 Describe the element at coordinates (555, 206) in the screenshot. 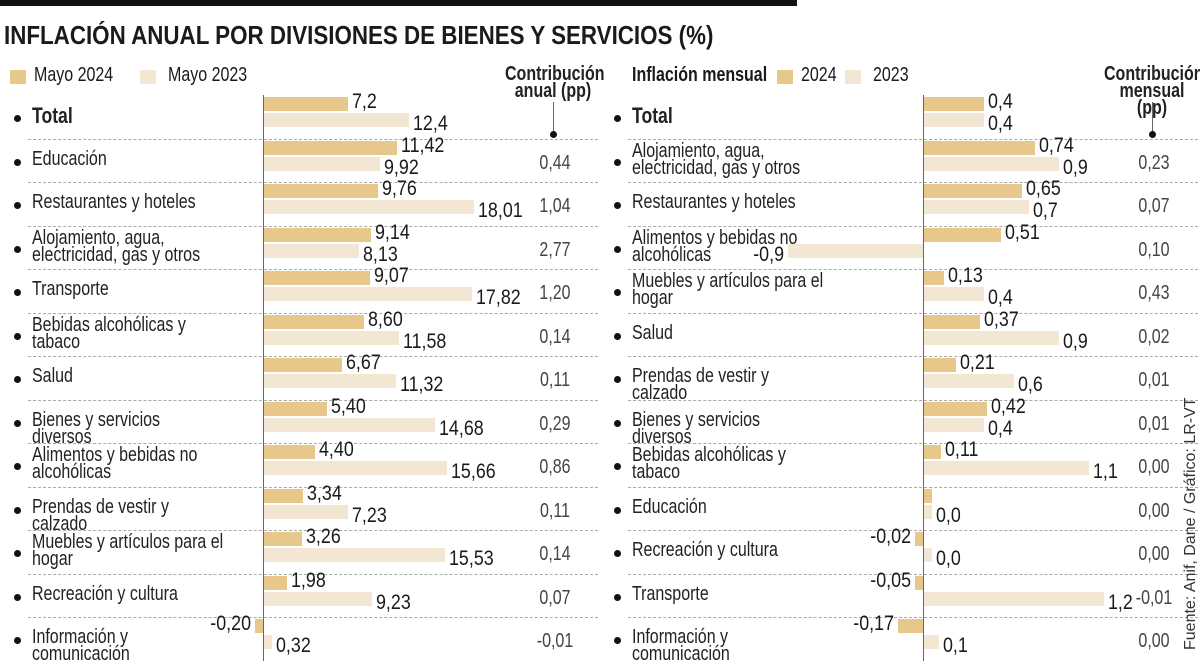

I see `contribution-value: 1,04` at that location.